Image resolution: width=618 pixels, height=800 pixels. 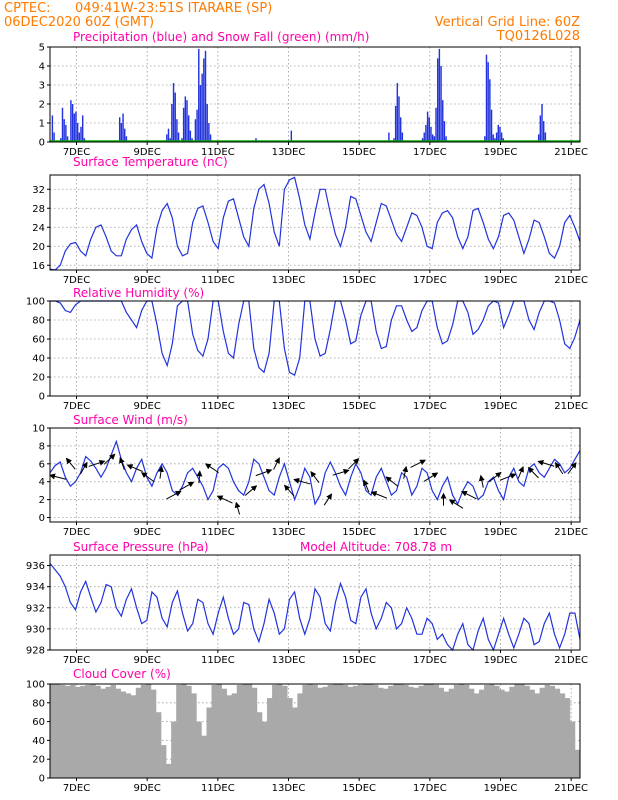 I want to click on cloud-xtick-label: 7DEC, so click(x=76, y=788).